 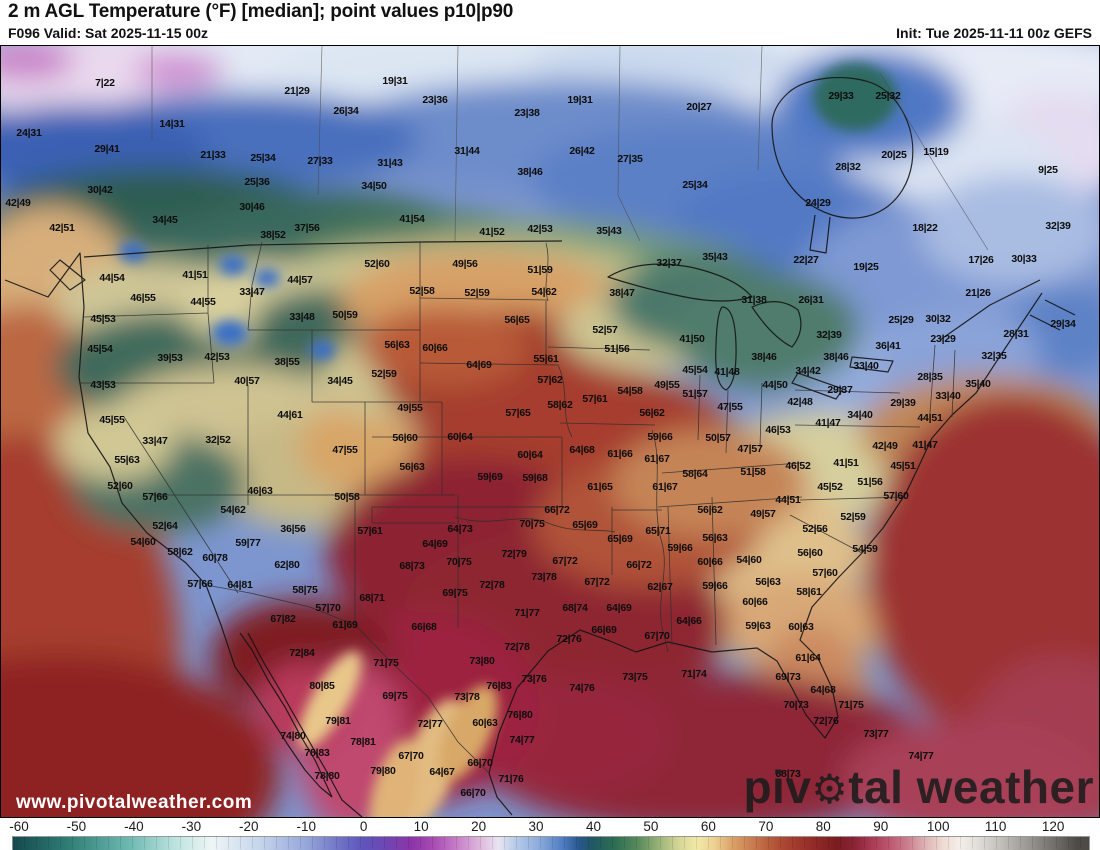 What do you see at coordinates (938, 826) in the screenshot?
I see `colorbar-tick: 100` at bounding box center [938, 826].